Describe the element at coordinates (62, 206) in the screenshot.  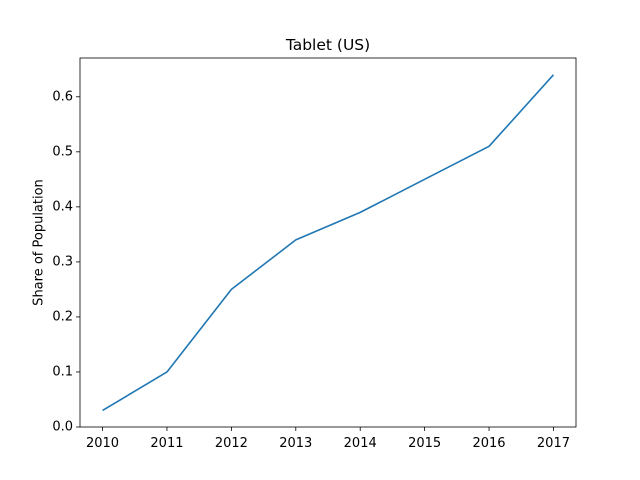
I see `y-tick-label: 0.4` at that location.